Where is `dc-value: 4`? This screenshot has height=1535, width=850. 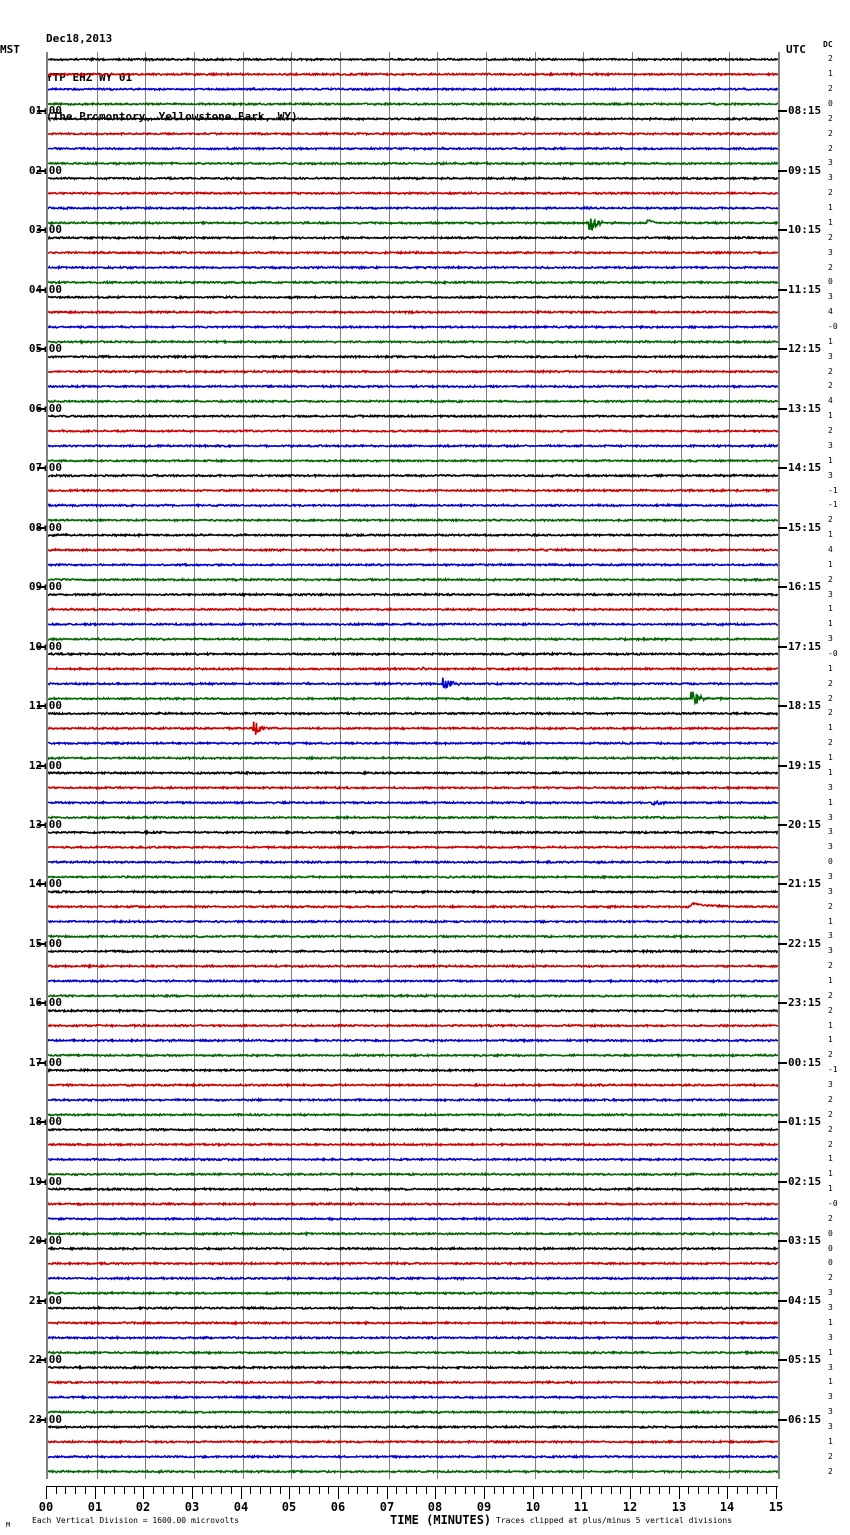
dc-value: 4 is located at coordinates (830, 401).